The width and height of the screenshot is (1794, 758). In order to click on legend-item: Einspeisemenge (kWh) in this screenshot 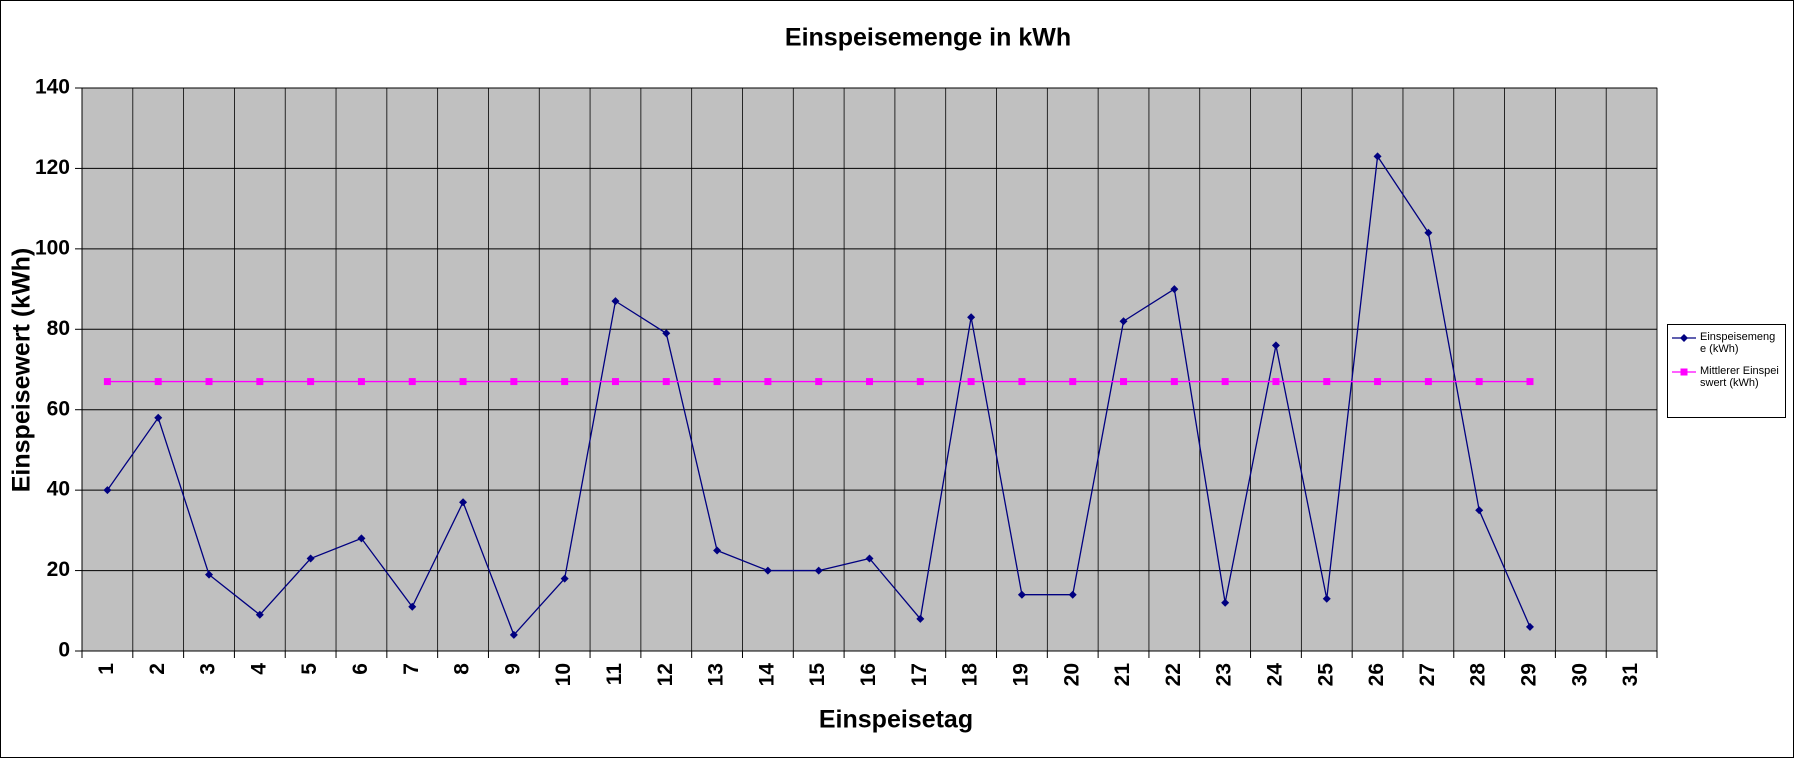, I will do `click(1726, 343)`.